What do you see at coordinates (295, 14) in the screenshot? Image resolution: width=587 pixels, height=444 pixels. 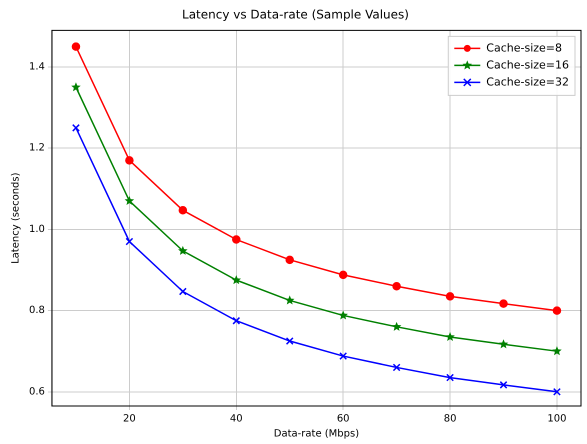 I see `chart-title: Latency vs Data-rate (Sample Values)` at bounding box center [295, 14].